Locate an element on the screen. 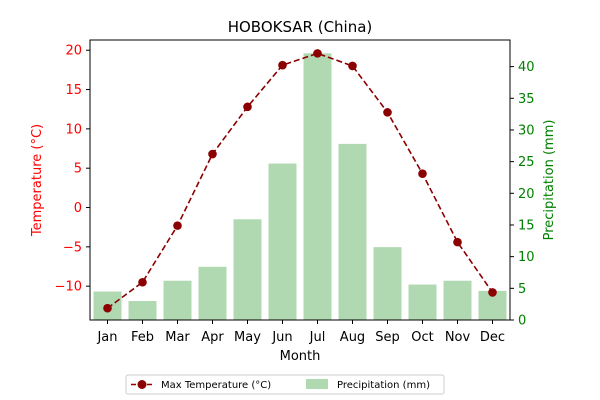  x-tick-label: Nov is located at coordinates (458, 337).